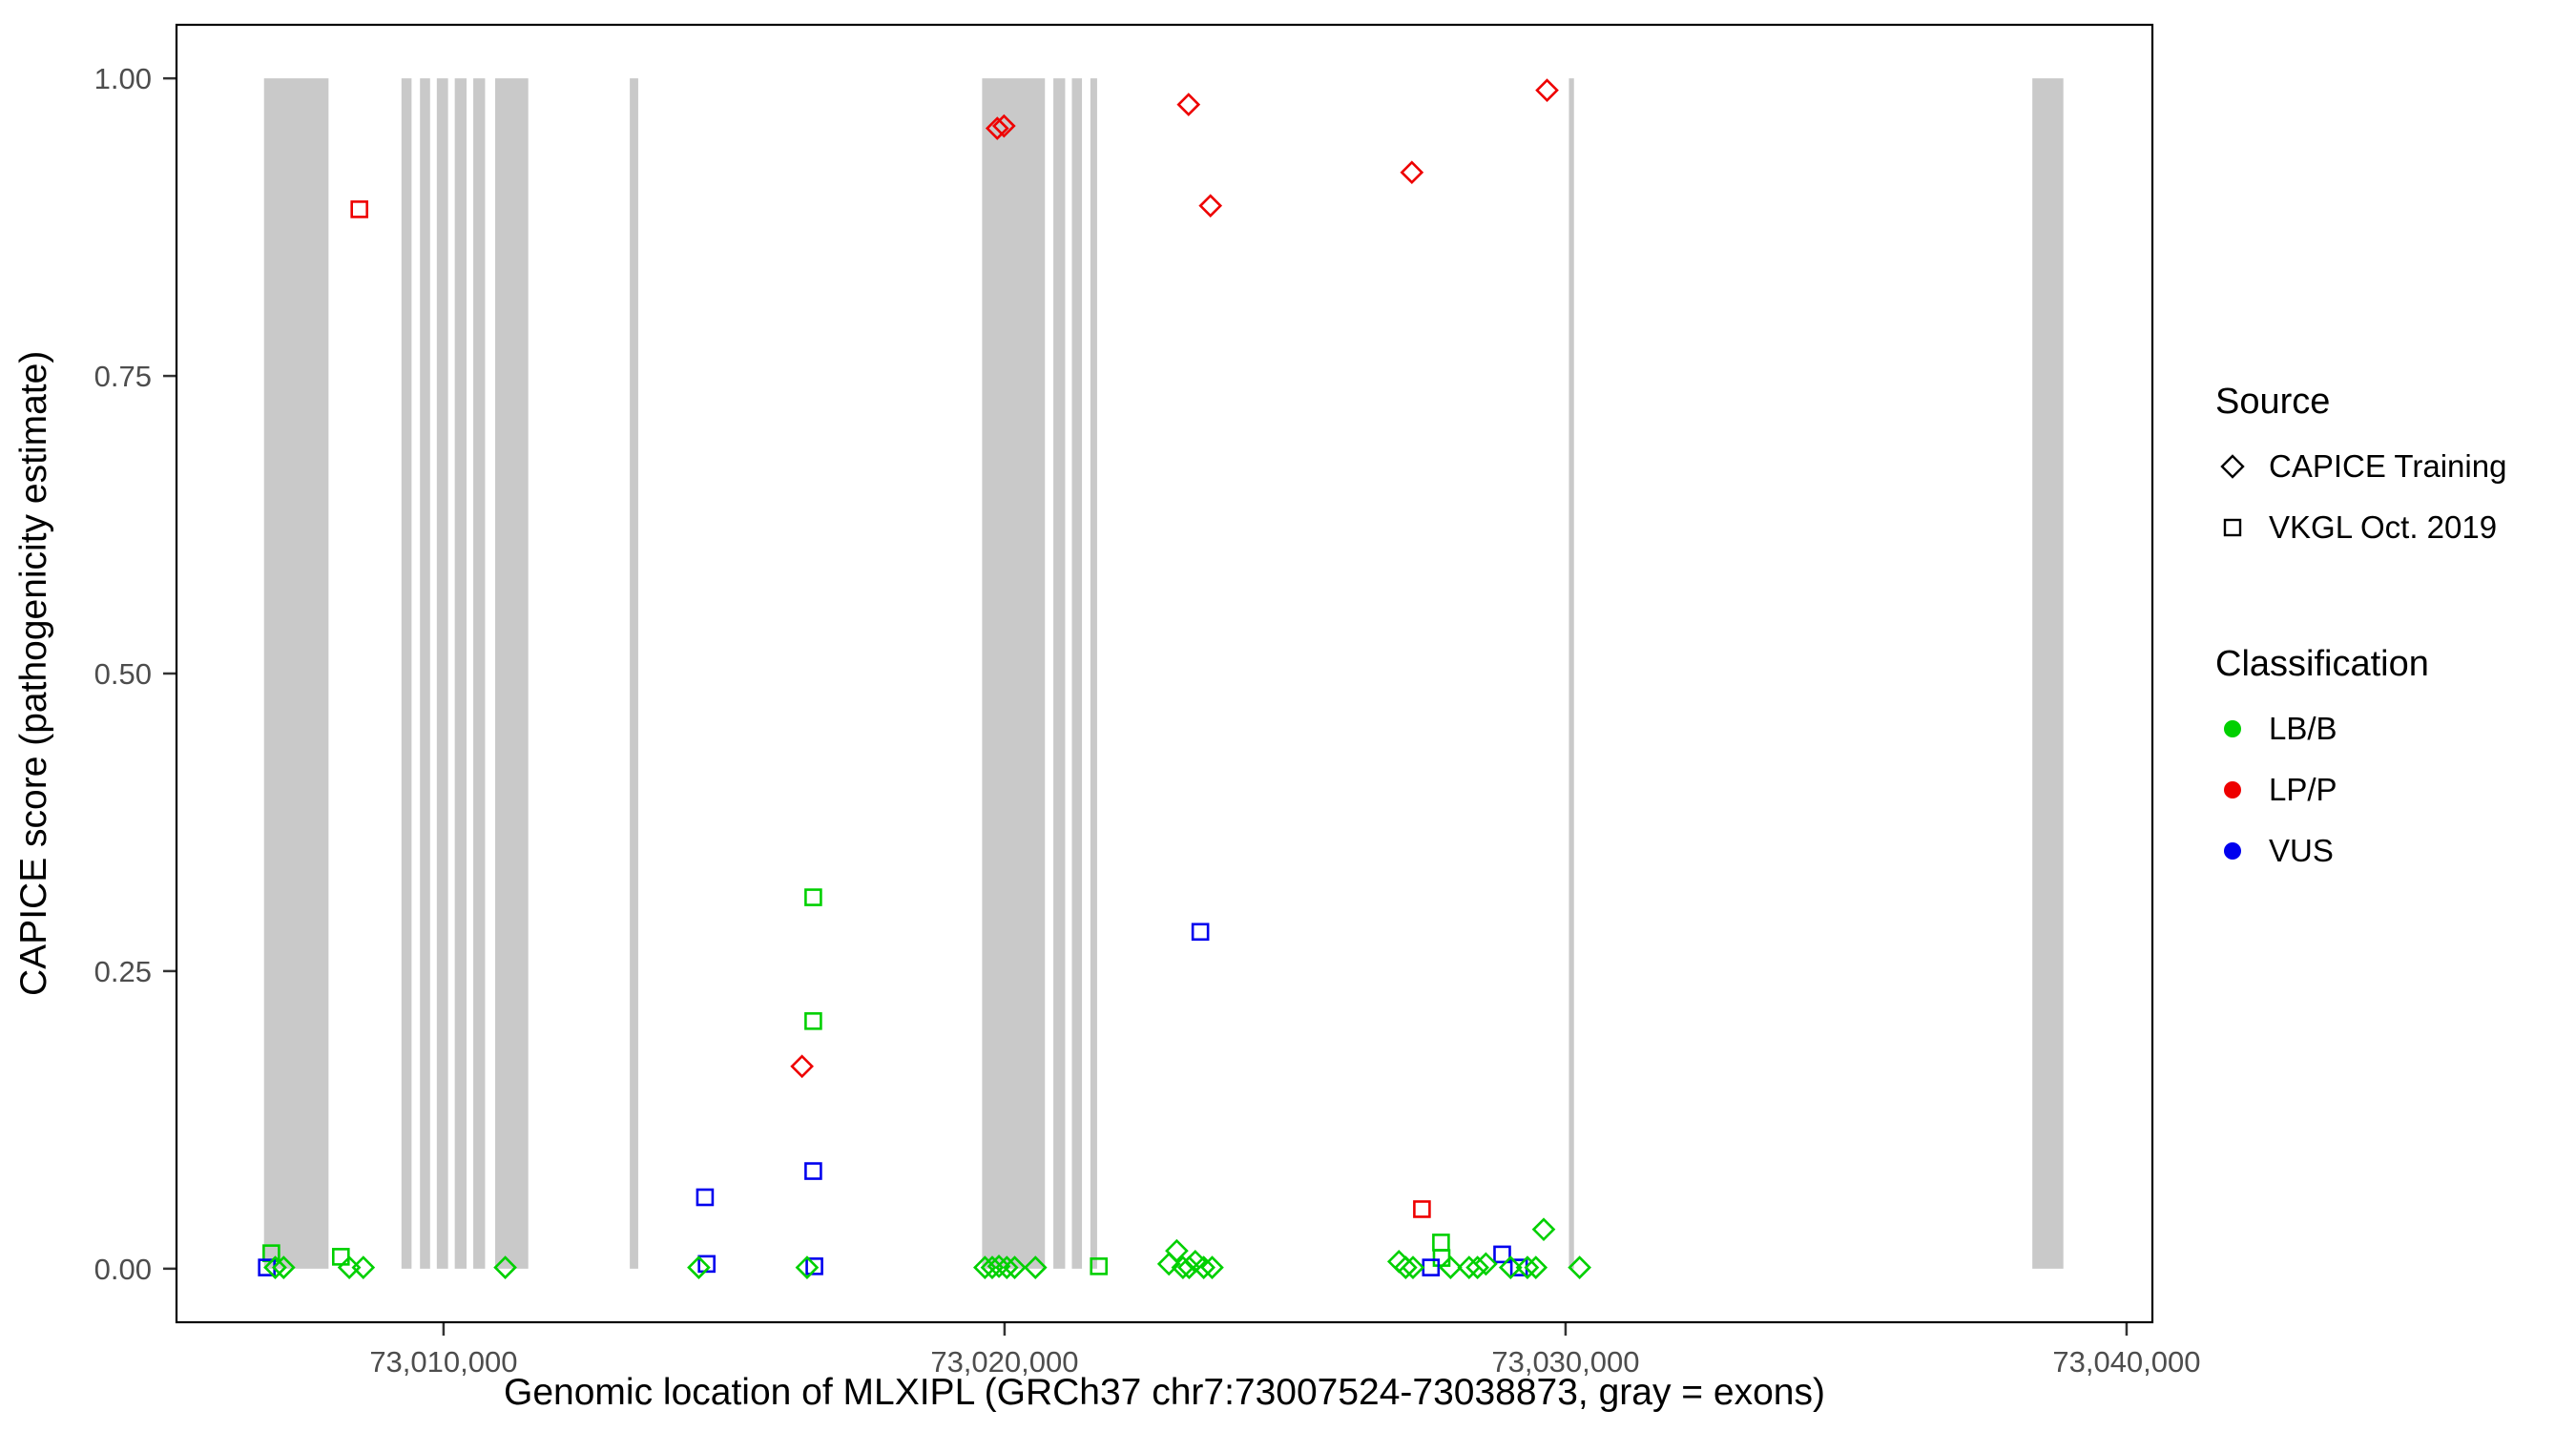  I want to click on legend-group-classification: Classification LB/B LP/P VUS, so click(2391, 762).